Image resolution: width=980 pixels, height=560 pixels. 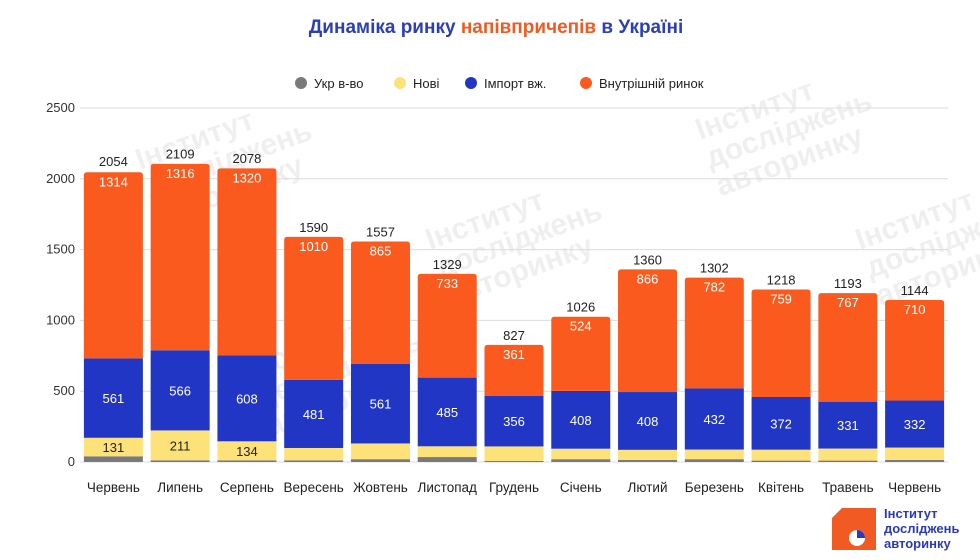 I want to click on legend-item: Внутрішній ринок, so click(x=642, y=83).